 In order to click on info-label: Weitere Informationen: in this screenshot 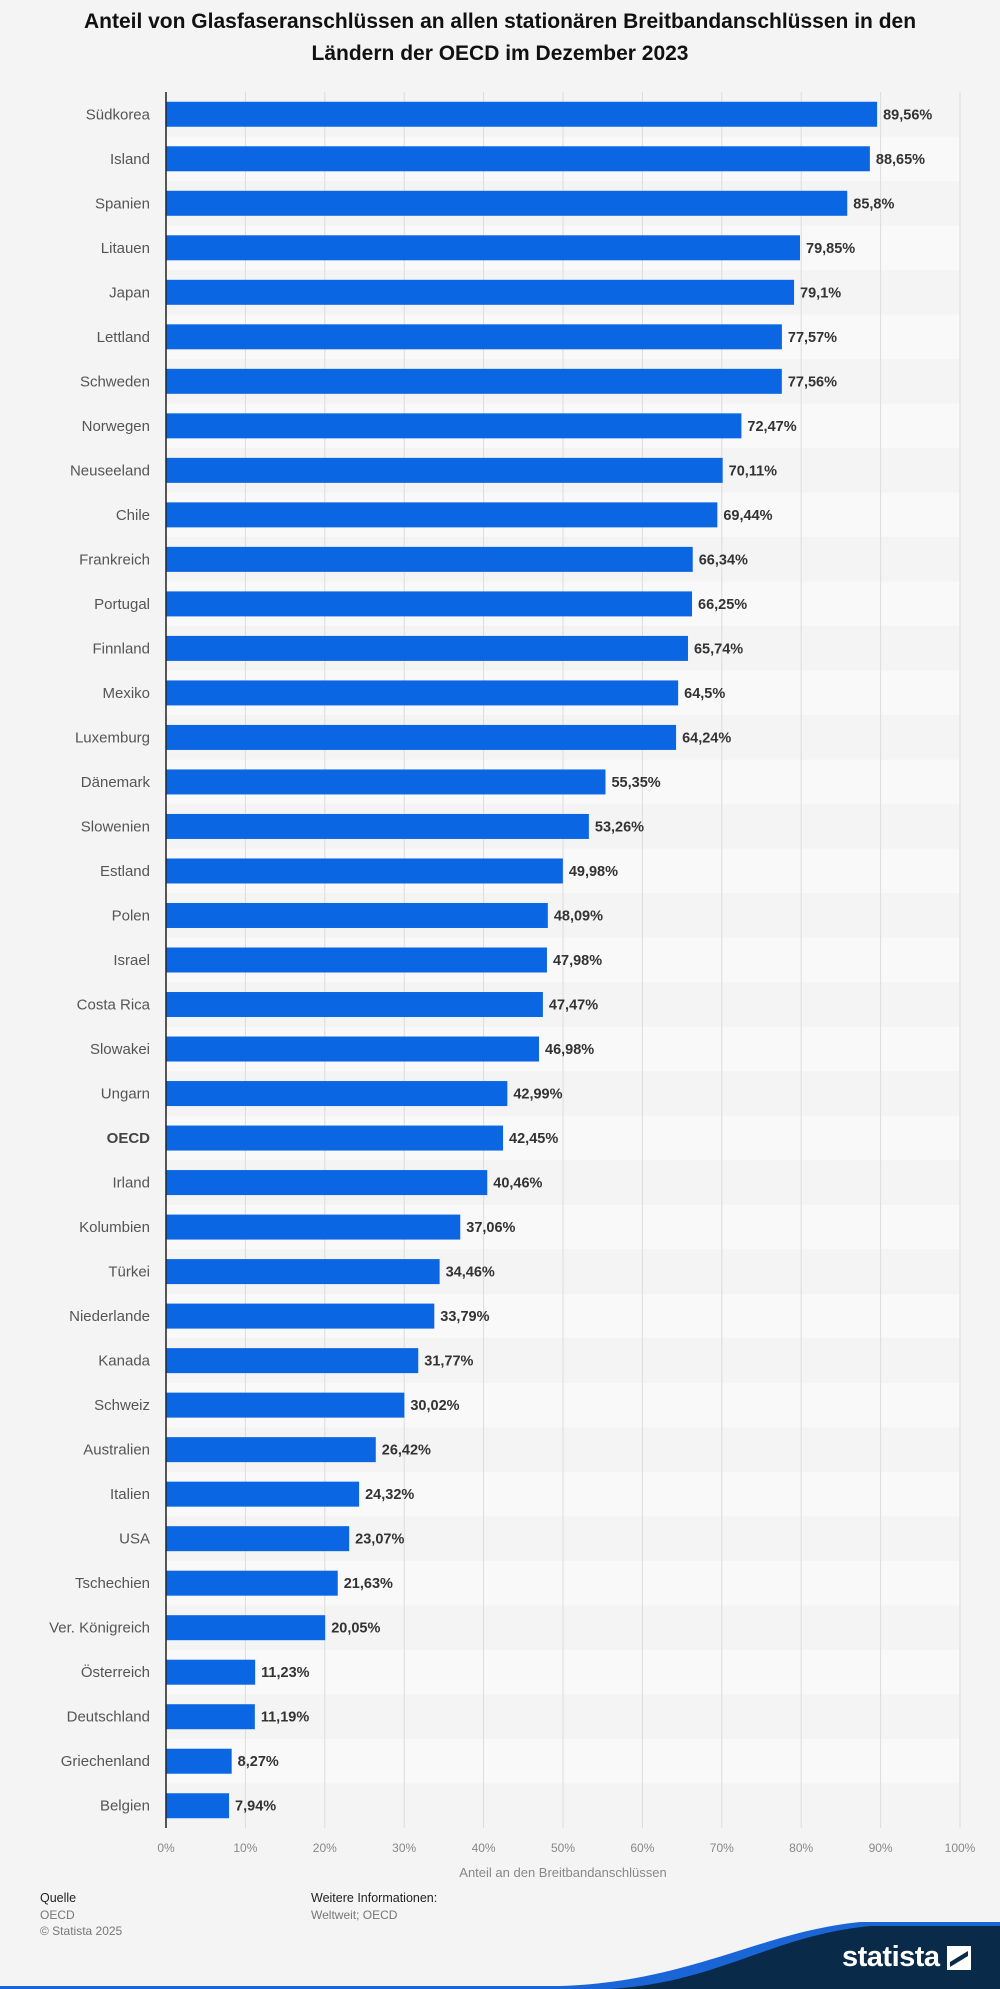, I will do `click(374, 1898)`.